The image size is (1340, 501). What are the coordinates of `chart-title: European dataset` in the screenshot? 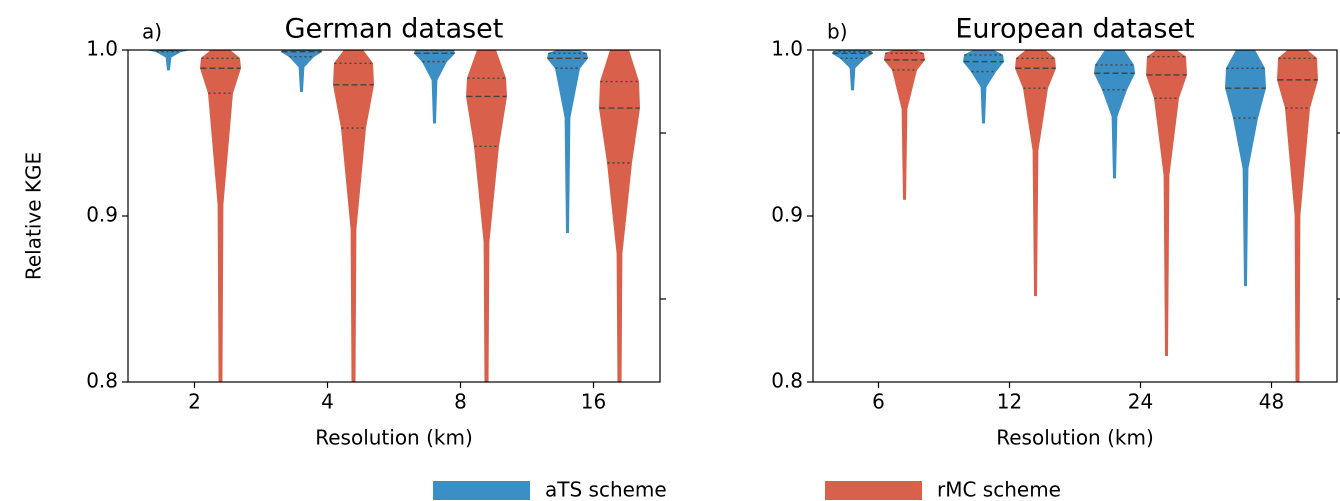 It's located at (1074, 29).